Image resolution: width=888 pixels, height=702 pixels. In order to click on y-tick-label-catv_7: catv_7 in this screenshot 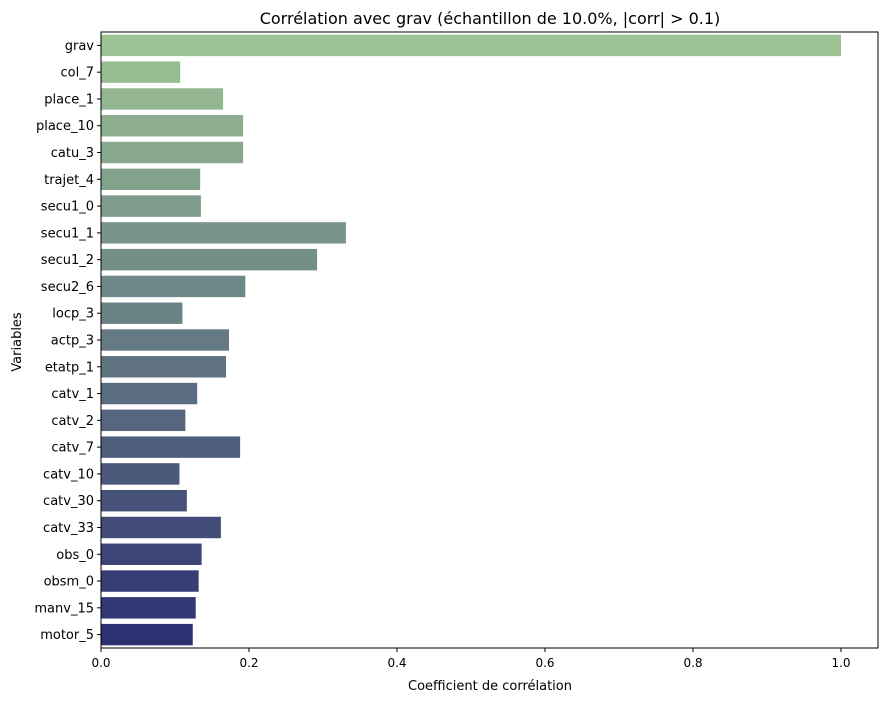, I will do `click(72, 448)`.